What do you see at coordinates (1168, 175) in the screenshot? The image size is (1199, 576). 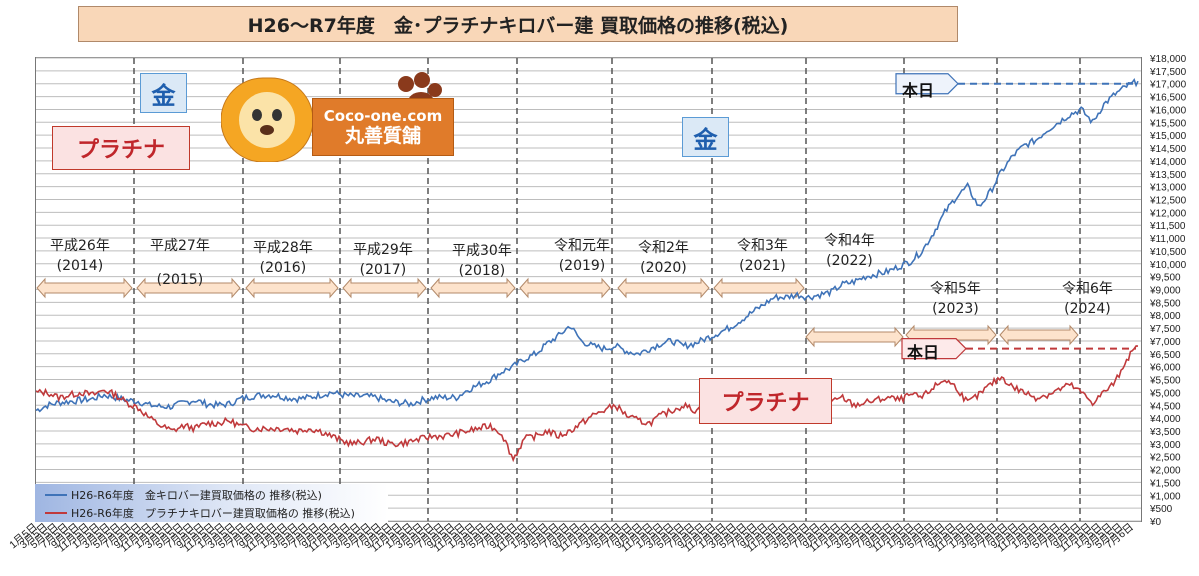 I see `y-tick-label: ¥13,500` at bounding box center [1168, 175].